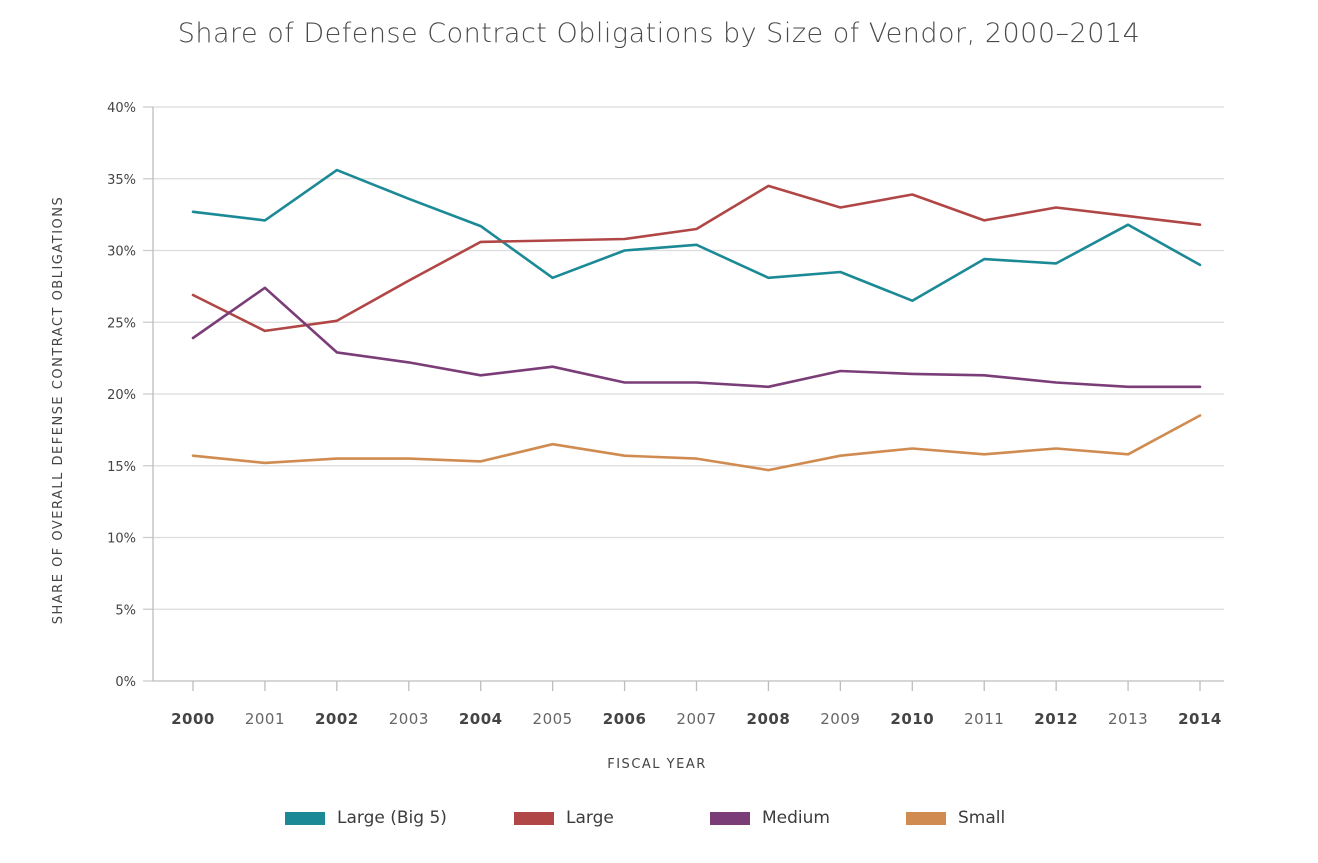 The image size is (1318, 863). I want to click on legend-item: Large, so click(564, 818).